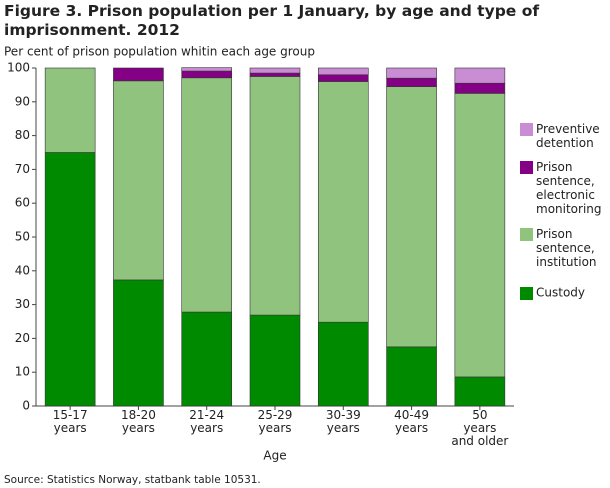  Describe the element at coordinates (22, 169) in the screenshot. I see `y-tick-label: 70` at that location.